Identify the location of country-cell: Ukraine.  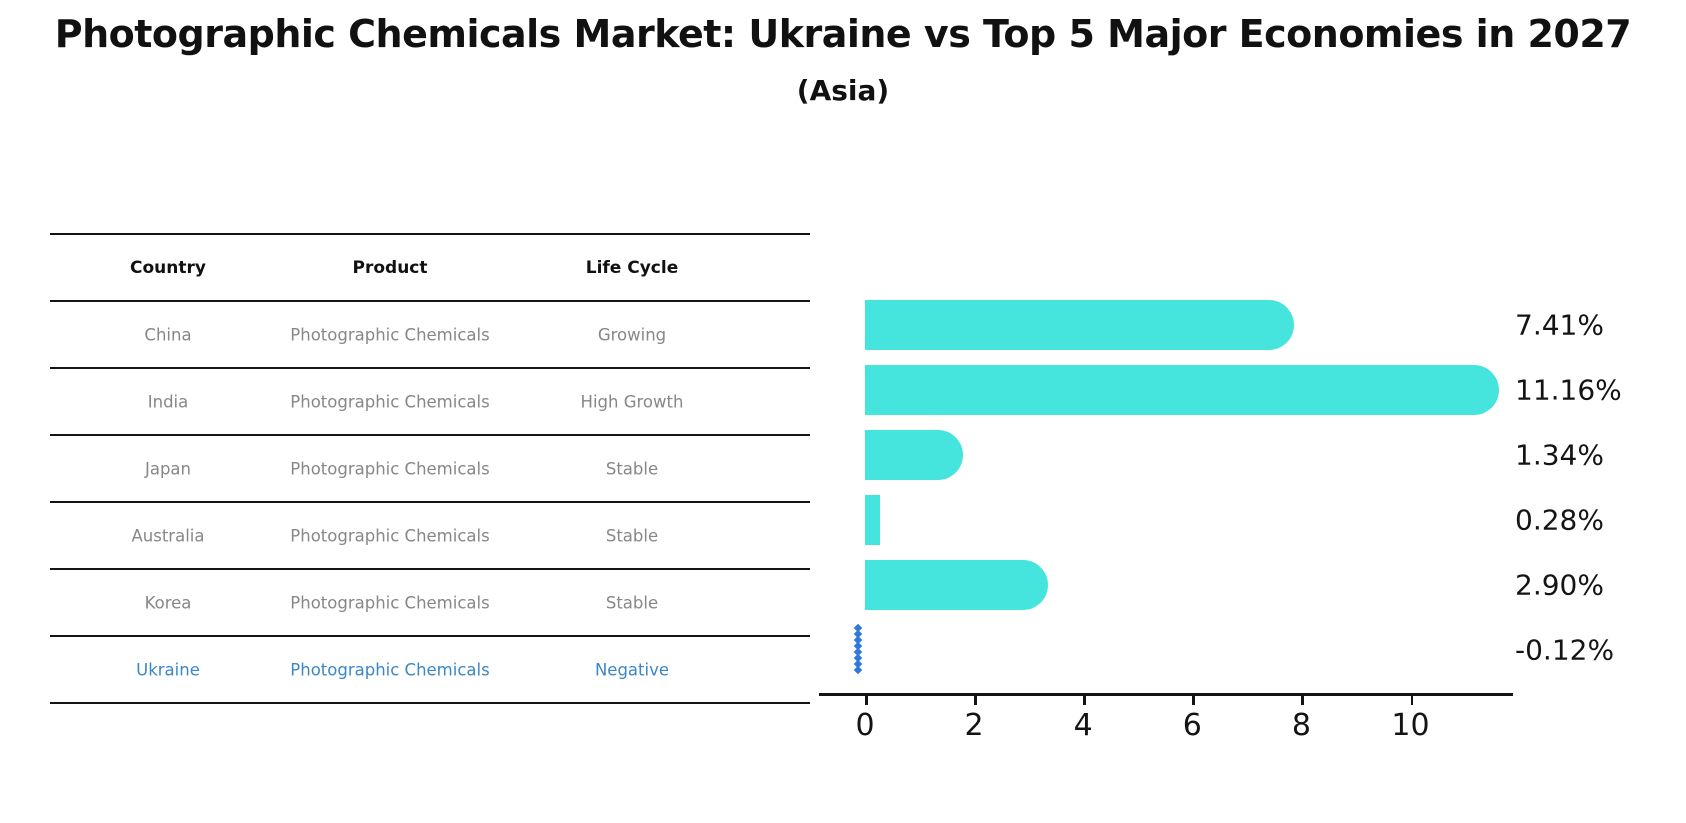
(168, 669).